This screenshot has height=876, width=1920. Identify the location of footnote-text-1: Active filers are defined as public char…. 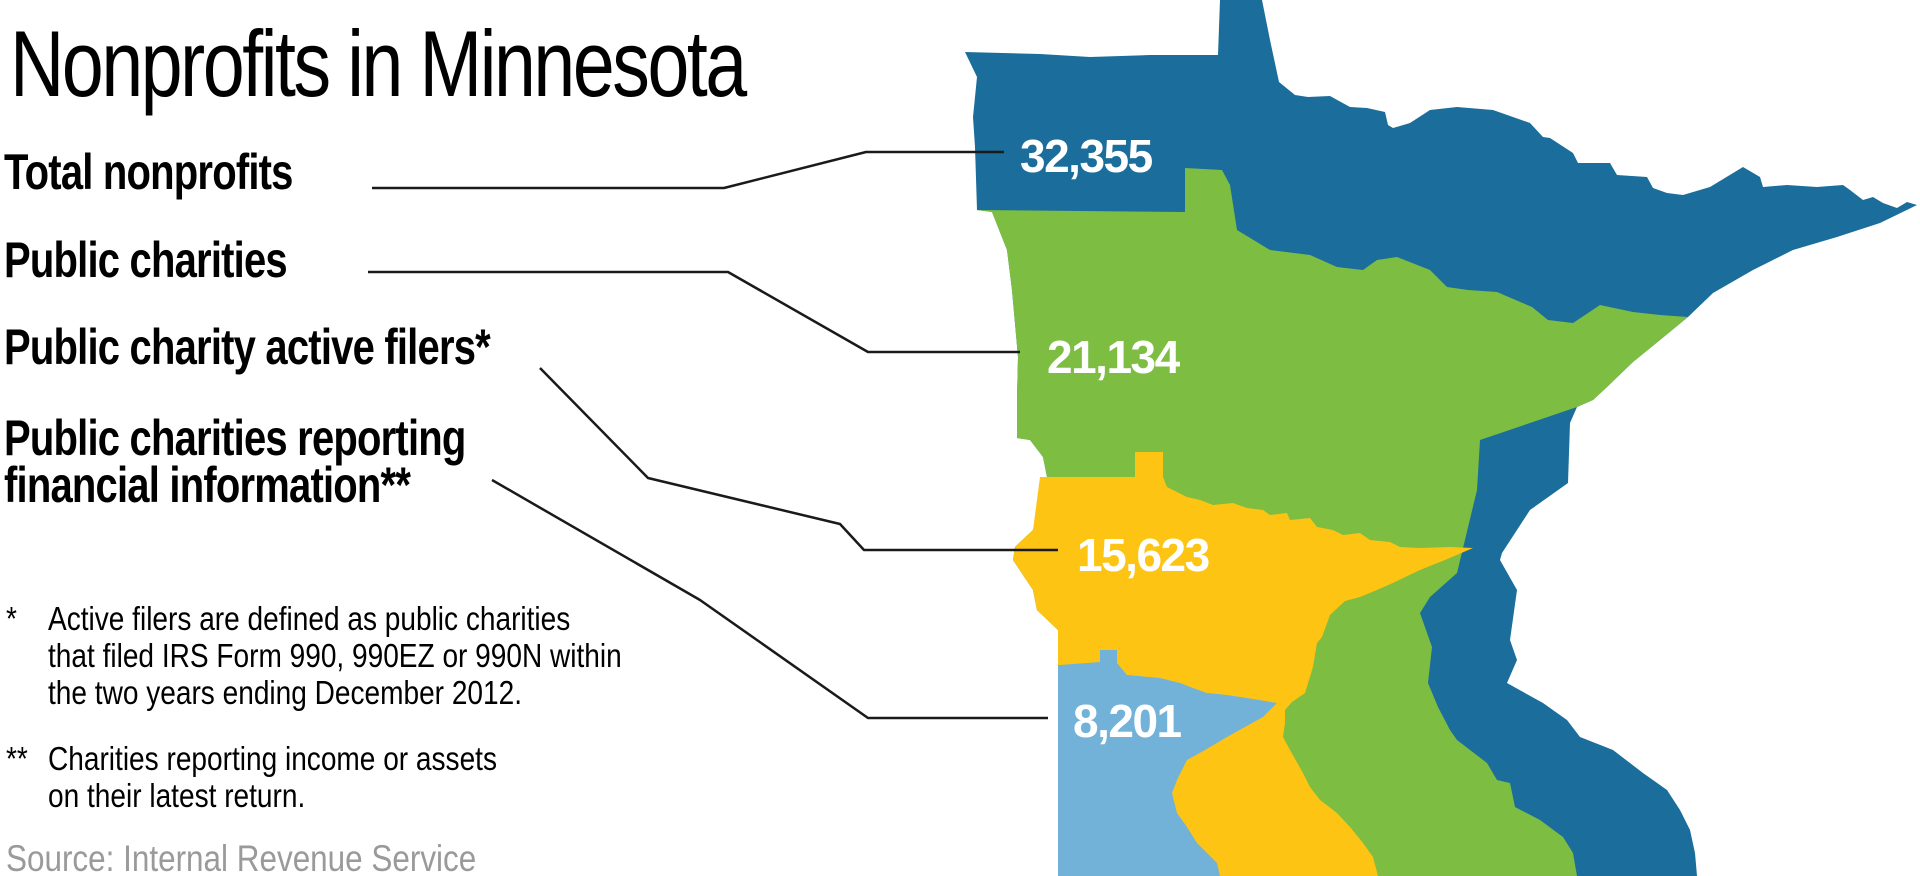
(335, 655).